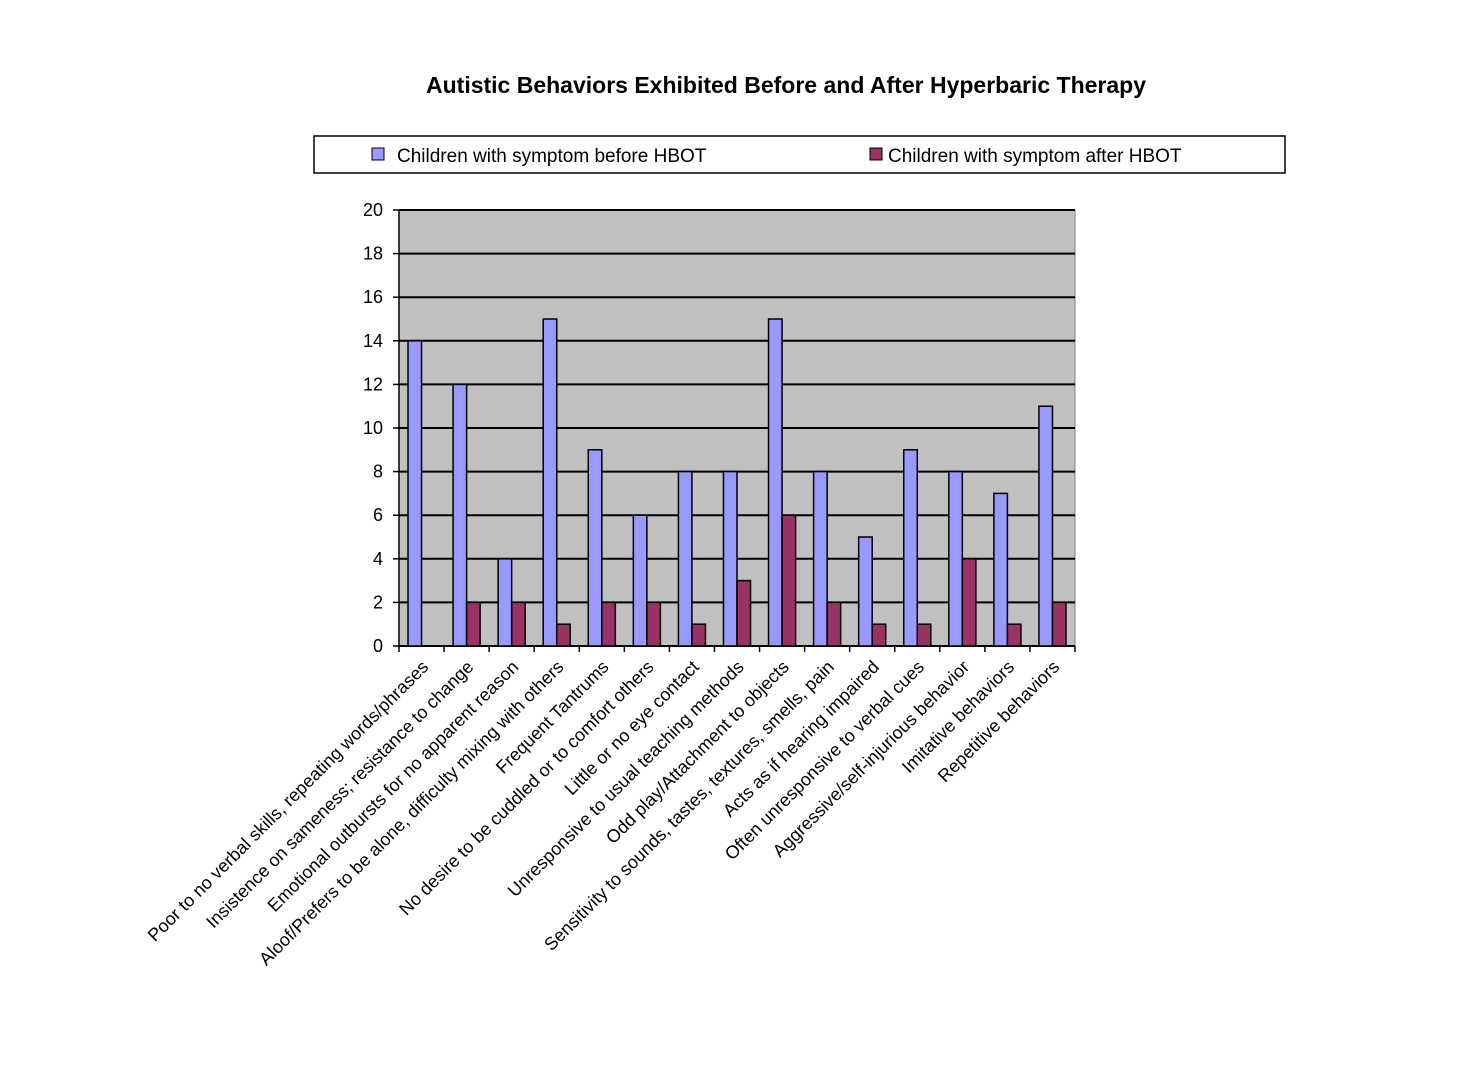 This screenshot has height=1077, width=1462. What do you see at coordinates (373, 428) in the screenshot?
I see `y-tick-label: 10` at bounding box center [373, 428].